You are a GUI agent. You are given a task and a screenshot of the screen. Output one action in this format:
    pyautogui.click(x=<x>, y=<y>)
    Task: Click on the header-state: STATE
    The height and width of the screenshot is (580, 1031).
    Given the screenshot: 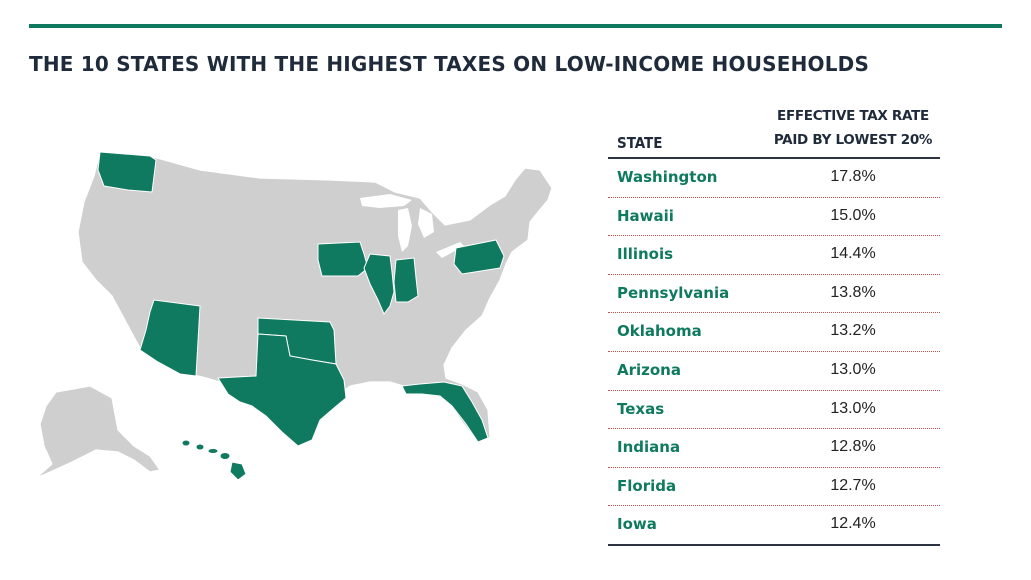 What is the action you would take?
    pyautogui.click(x=640, y=143)
    